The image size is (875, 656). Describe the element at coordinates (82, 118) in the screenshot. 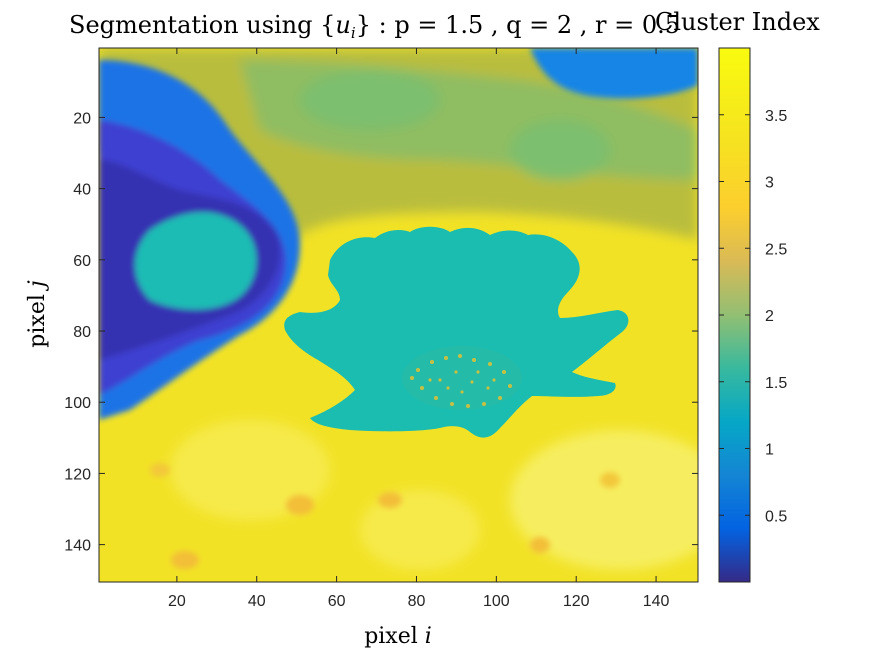

I see `y-tick-label: 20` at that location.